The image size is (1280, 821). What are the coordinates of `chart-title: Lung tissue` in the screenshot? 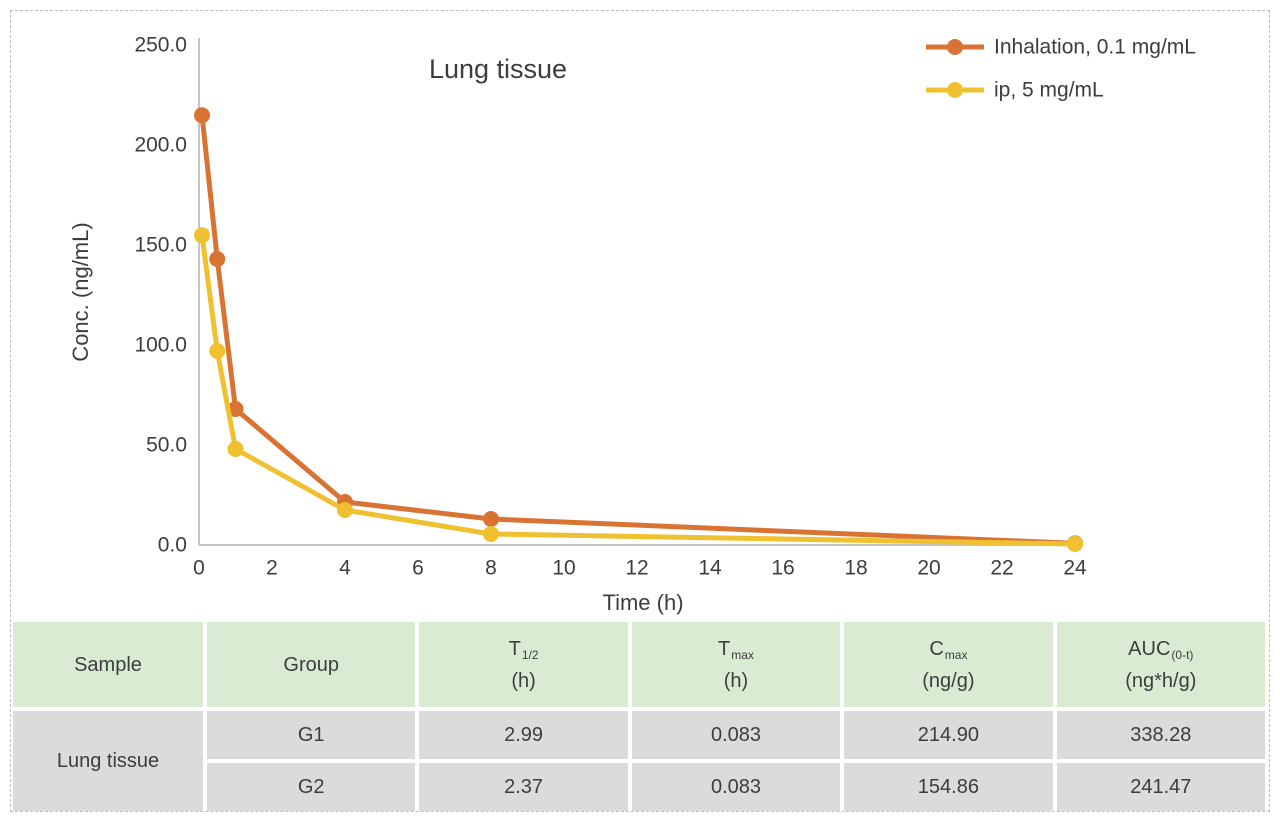 It's located at (498, 69).